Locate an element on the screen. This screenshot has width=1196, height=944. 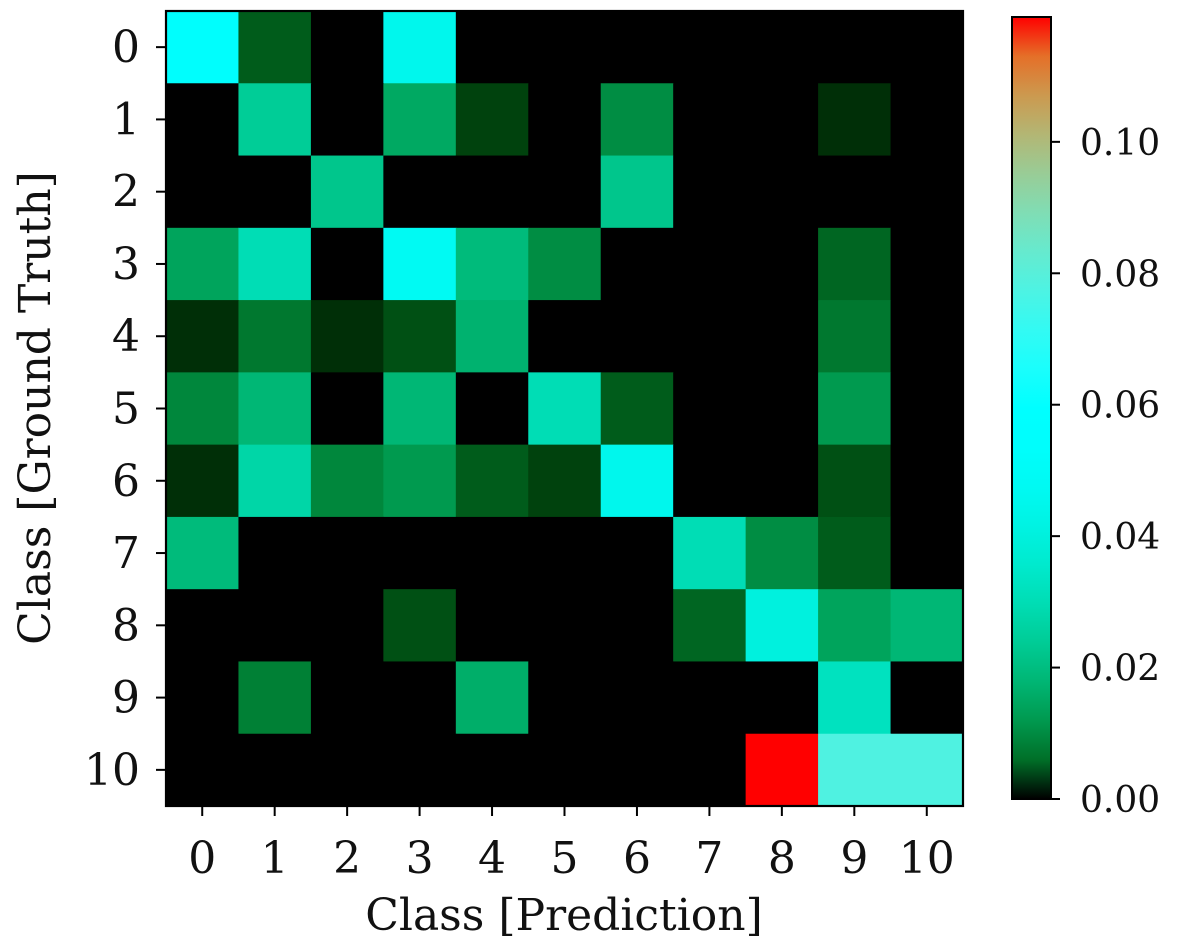
colorbar-tick-label: 0.06 is located at coordinates (1120, 406).